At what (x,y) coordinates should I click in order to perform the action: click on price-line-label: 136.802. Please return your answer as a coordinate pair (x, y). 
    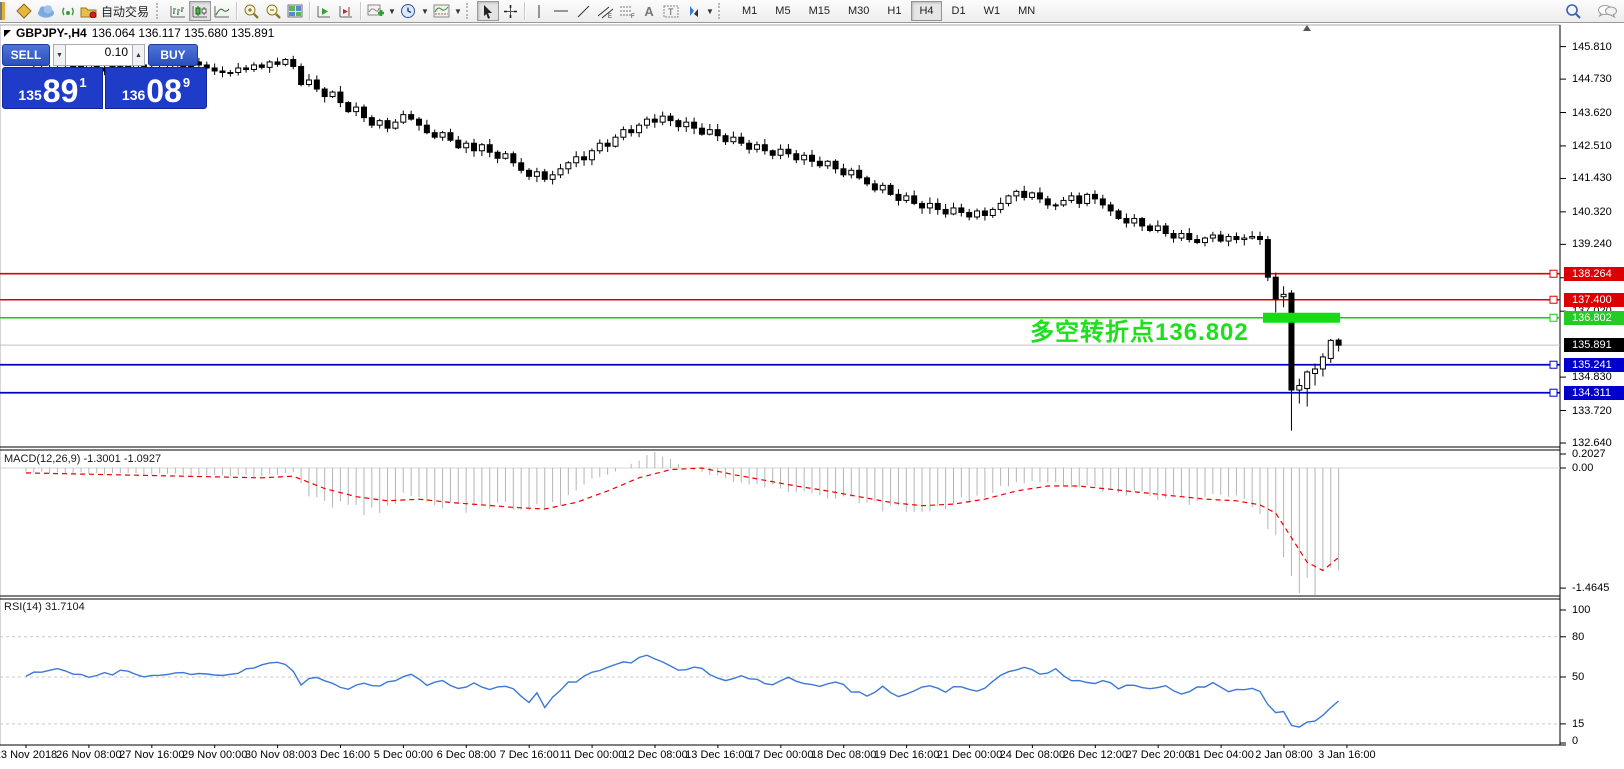
    Looking at the image, I should click on (1594, 317).